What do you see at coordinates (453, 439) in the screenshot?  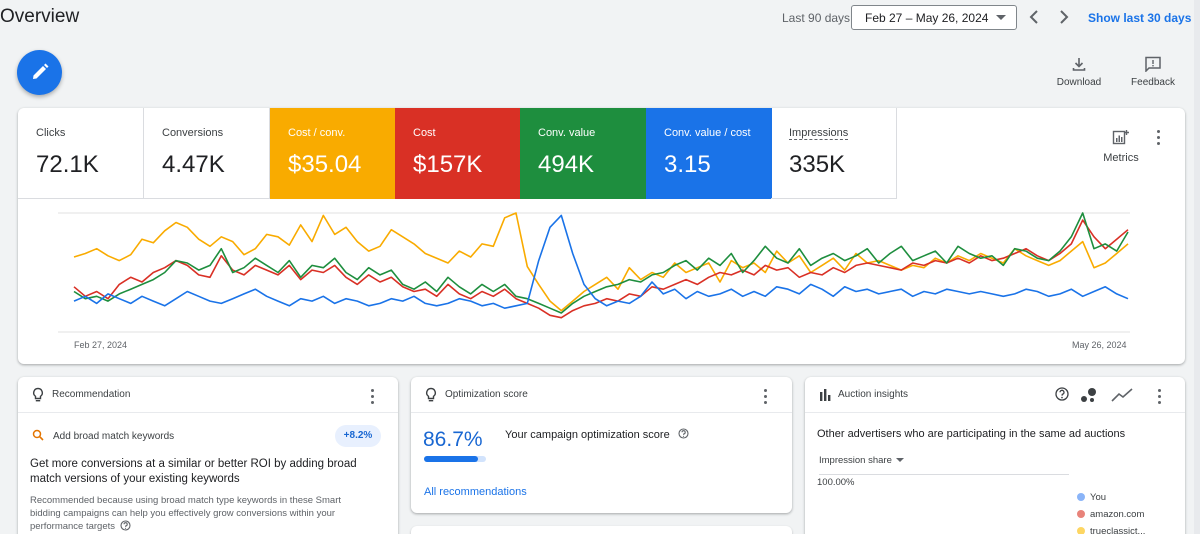 I see `optimization-score-value: 86.7%` at bounding box center [453, 439].